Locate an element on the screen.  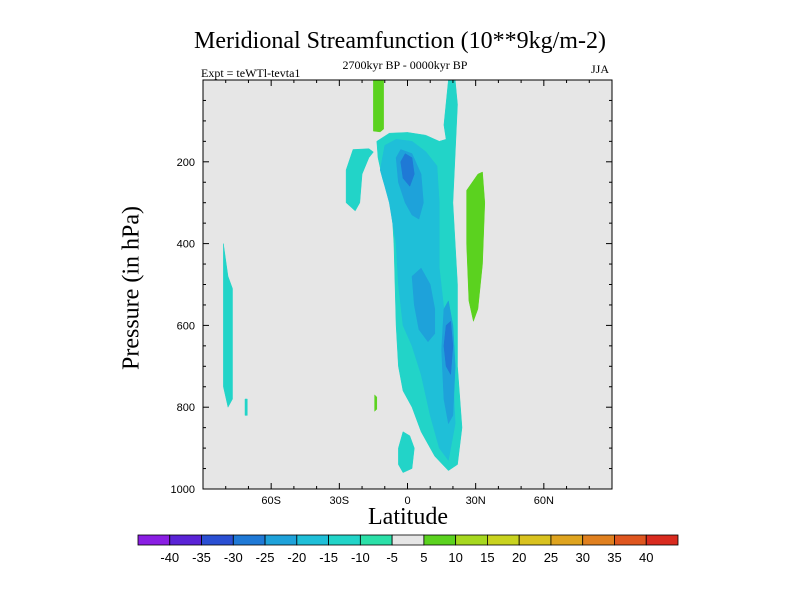
y-tick-label: 800 is located at coordinates (186, 408).